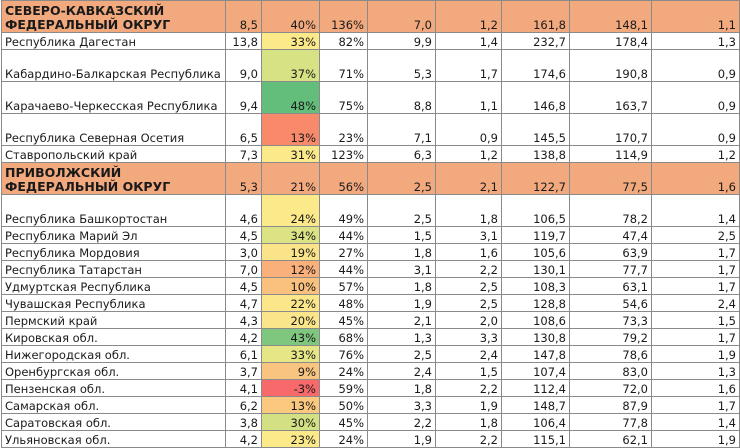  What do you see at coordinates (343, 97) in the screenshot?
I see `value-cell-col3: 75%` at bounding box center [343, 97].